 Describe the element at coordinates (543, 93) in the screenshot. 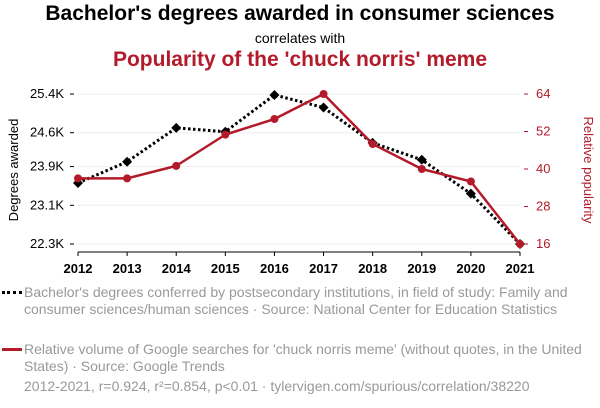

I see `right-tick-label: 64` at that location.